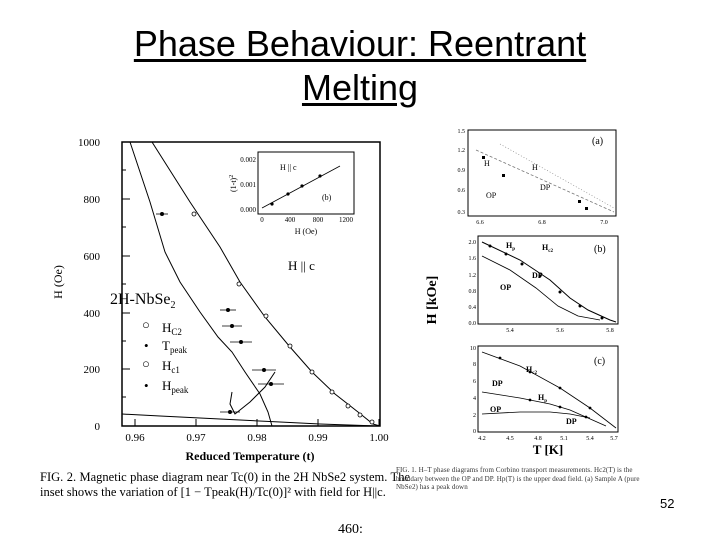 The width and height of the screenshot is (720, 540). I want to click on x-tick-label: 0.99, so click(318, 438).